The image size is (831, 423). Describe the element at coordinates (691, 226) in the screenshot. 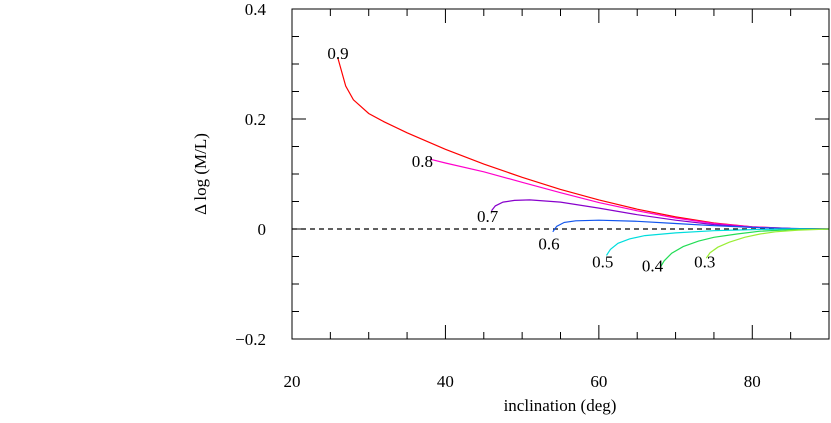

I see `curve-0.6` at that location.